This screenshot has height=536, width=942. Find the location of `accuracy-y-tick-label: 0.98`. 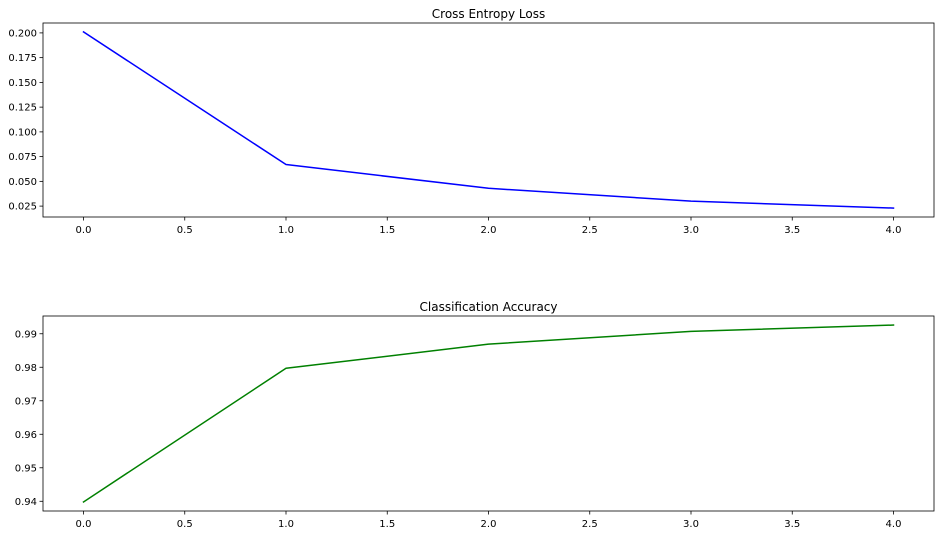

accuracy-y-tick-label: 0.98 is located at coordinates (26, 368).